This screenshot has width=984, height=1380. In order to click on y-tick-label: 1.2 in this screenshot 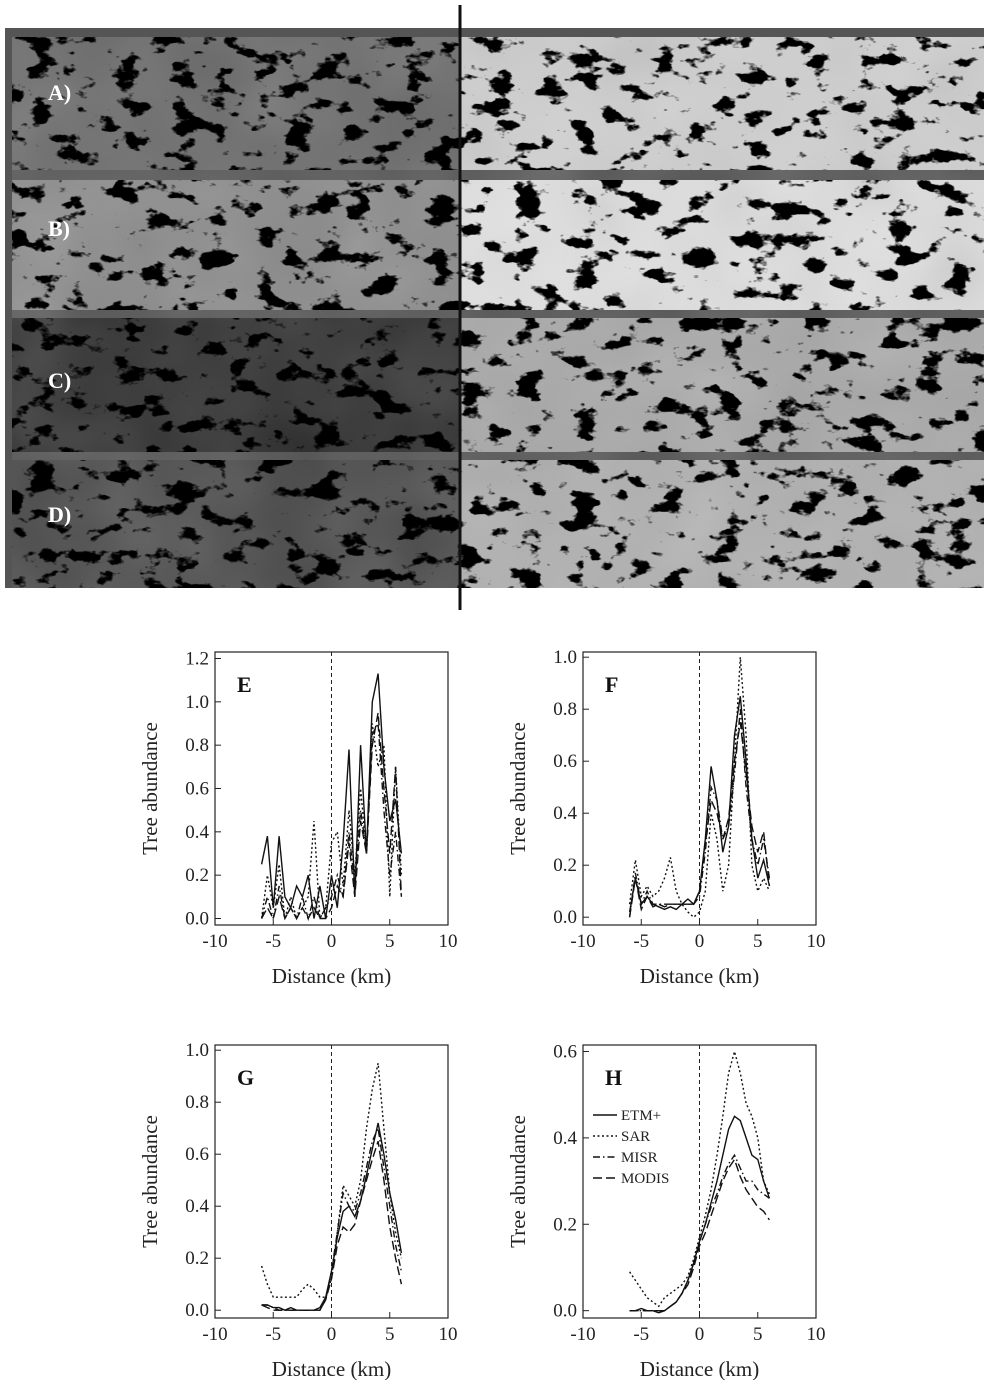, I will do `click(197, 659)`.